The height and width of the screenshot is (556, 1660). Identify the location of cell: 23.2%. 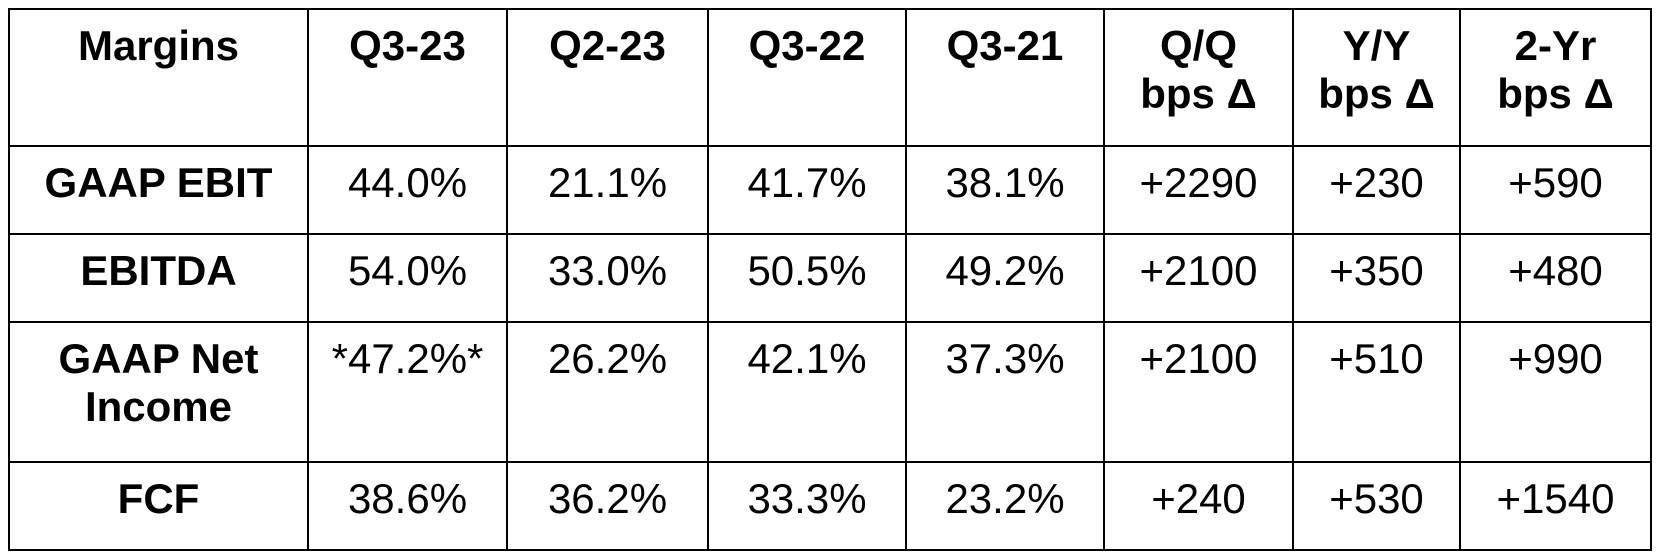
(1005, 506).